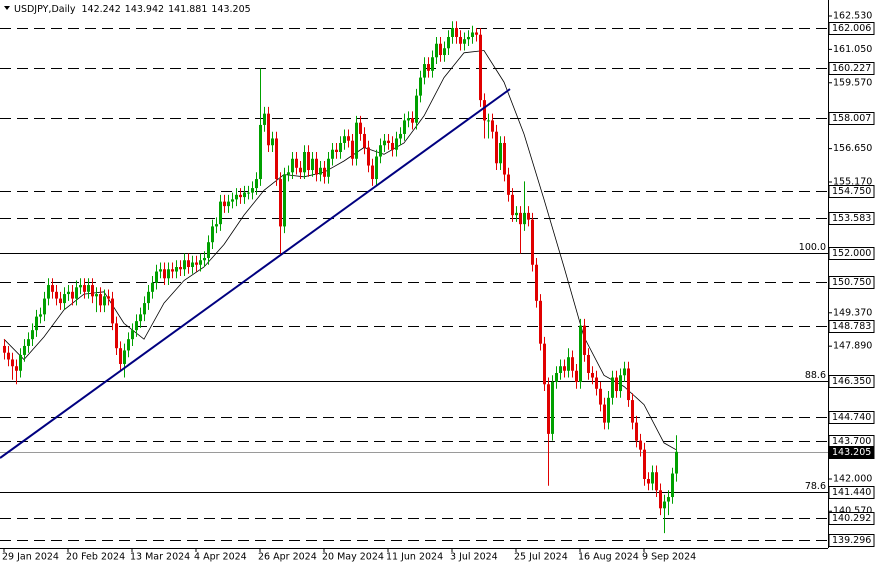 The width and height of the screenshot is (875, 568). I want to click on y-tick-label: 155.170, so click(852, 181).